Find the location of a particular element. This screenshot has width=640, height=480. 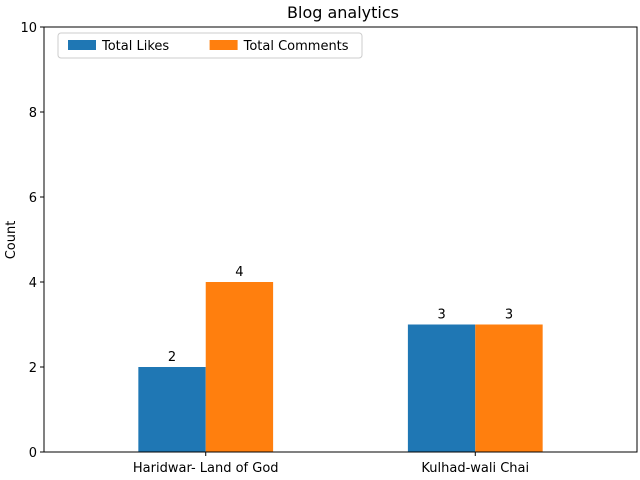

legend: Total Likes Total Comments is located at coordinates (210, 45).